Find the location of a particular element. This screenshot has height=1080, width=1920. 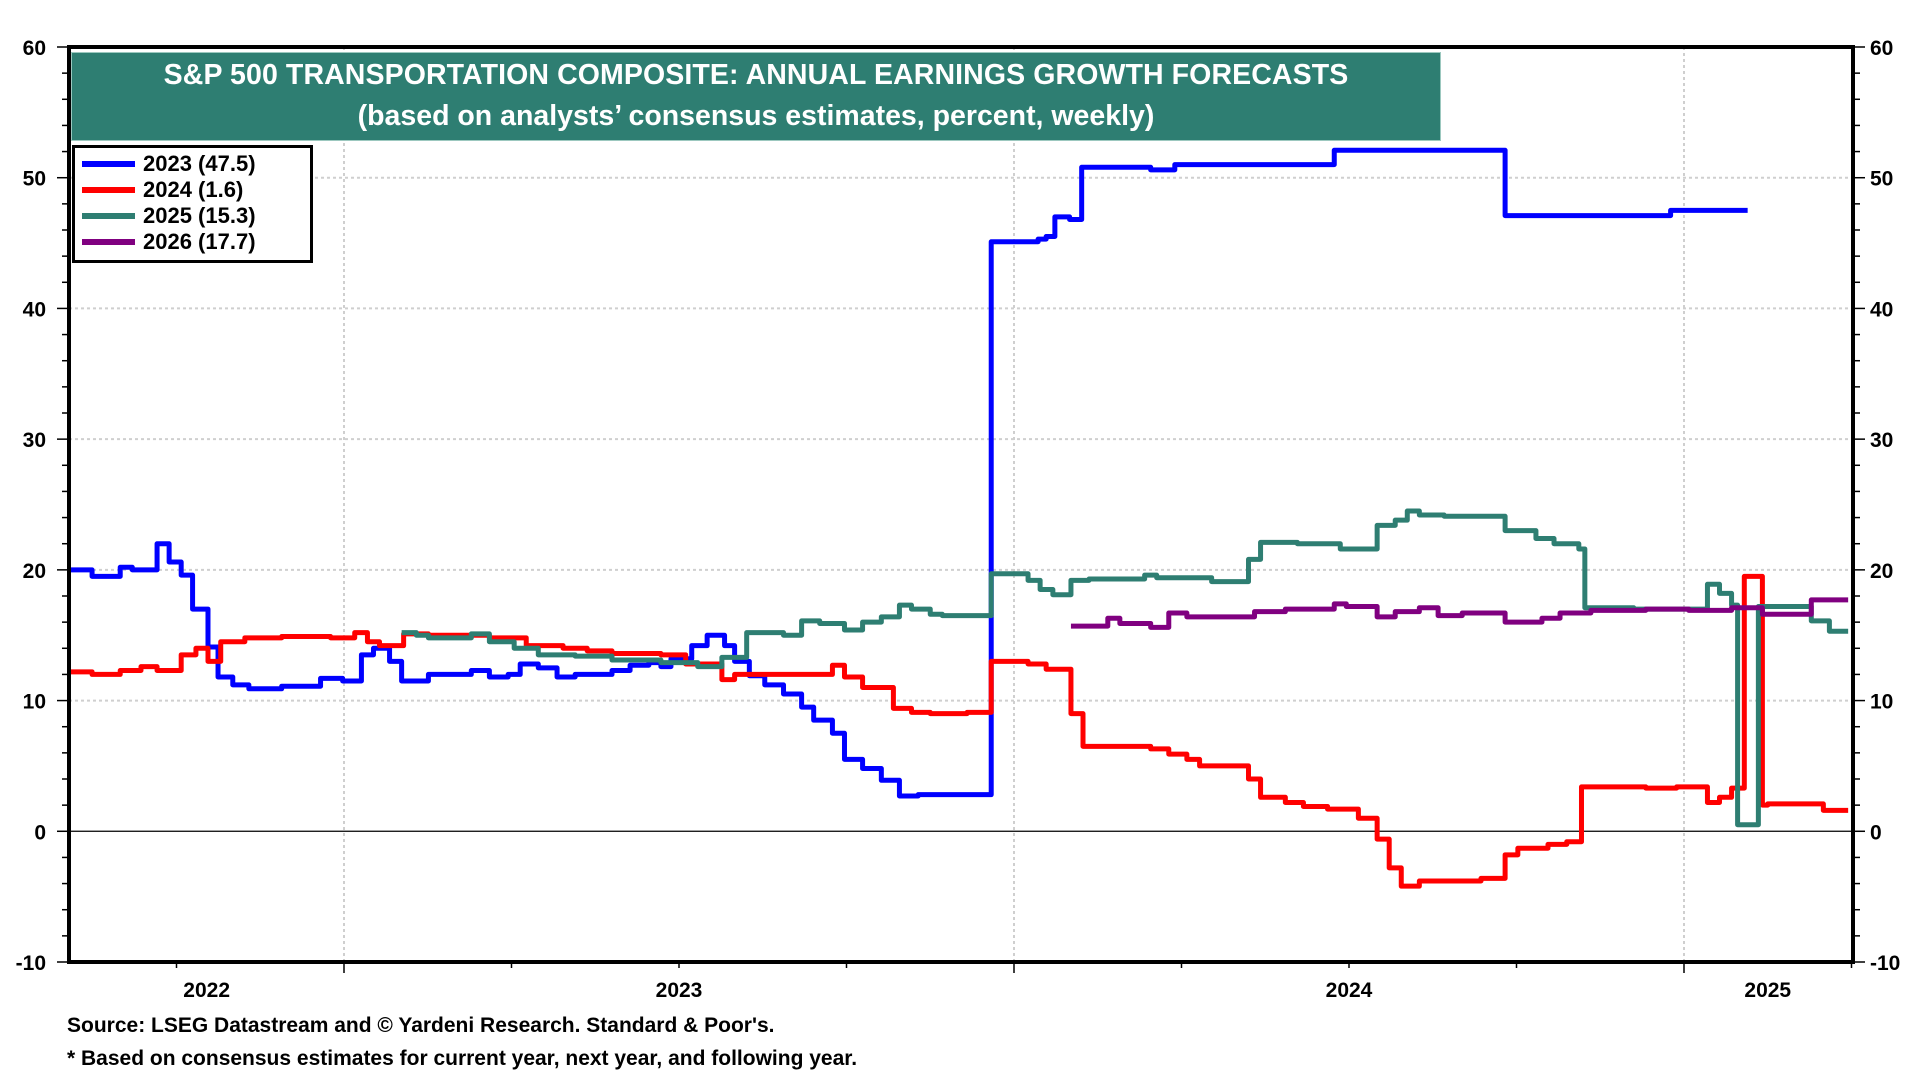

legend-label: 2024 (1.6) is located at coordinates (193, 189).